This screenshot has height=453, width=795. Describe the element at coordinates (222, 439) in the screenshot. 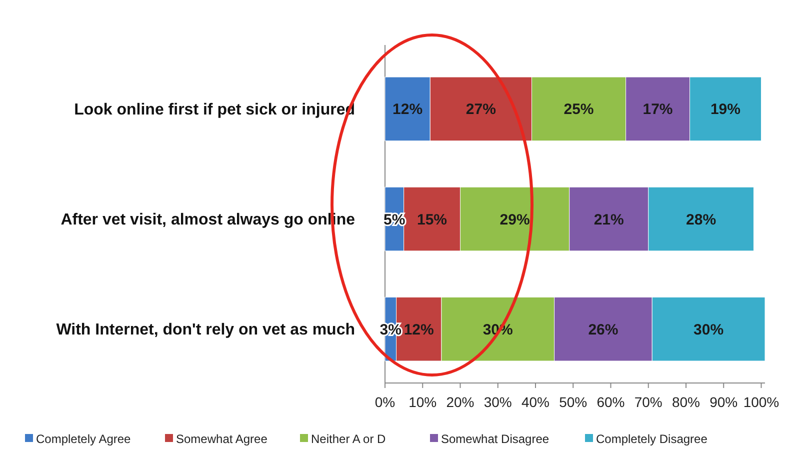

I see `legend-label: Somewhat Agree` at that location.